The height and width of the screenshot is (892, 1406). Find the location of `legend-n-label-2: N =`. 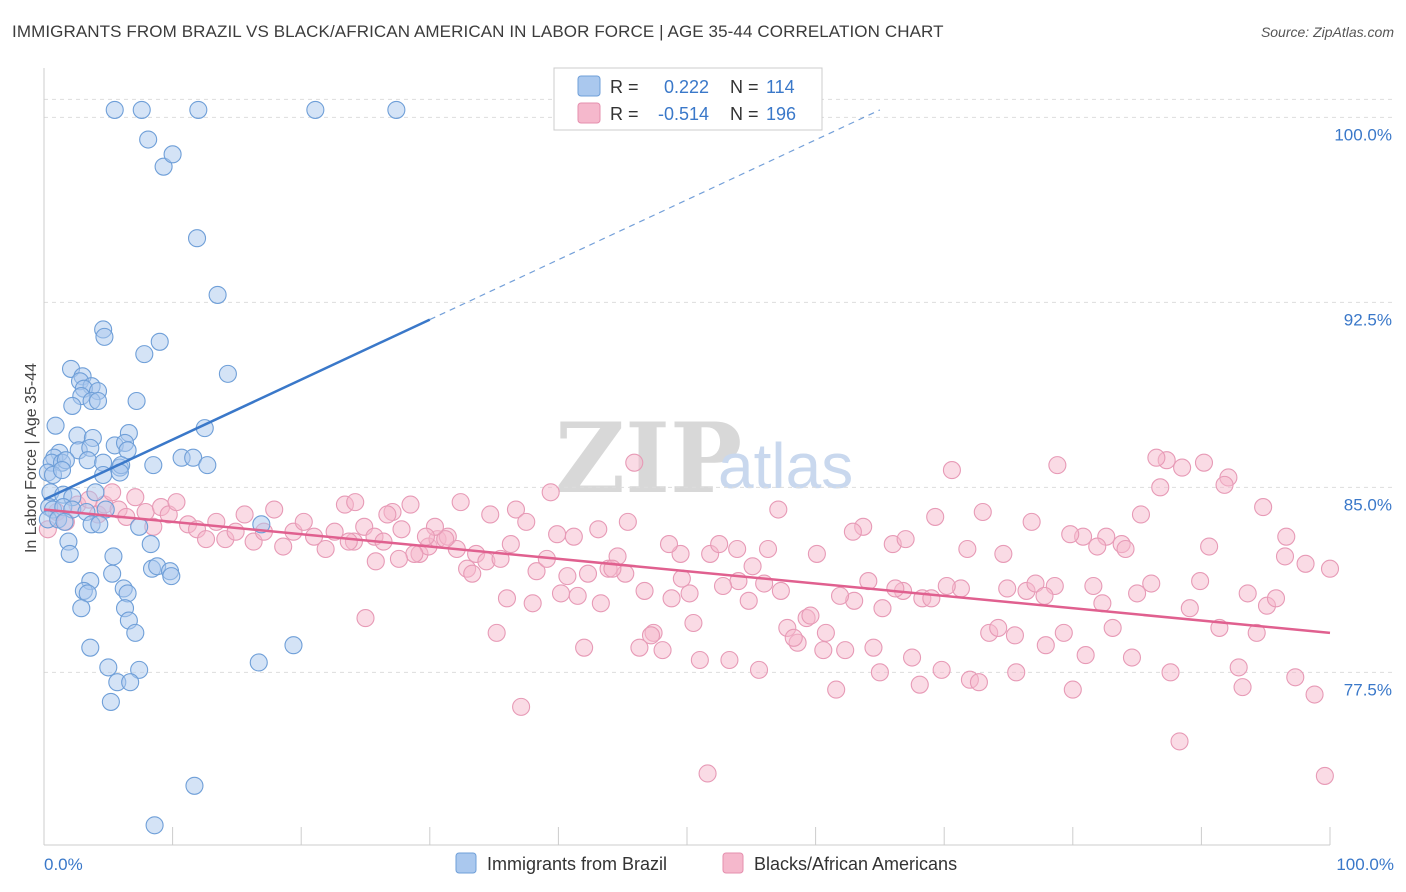

legend-n-label-2: N = is located at coordinates (744, 114).